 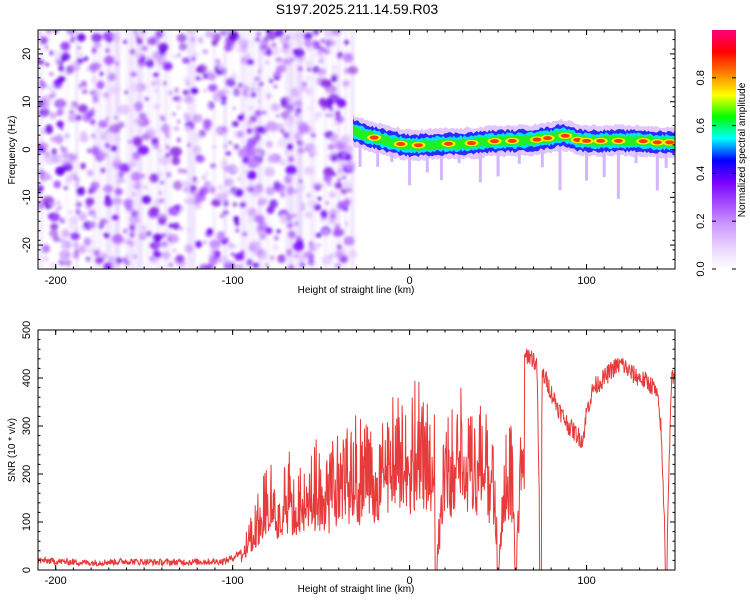 I want to click on spectrogram-ylabel: Frequency (Hz), so click(x=12, y=150).